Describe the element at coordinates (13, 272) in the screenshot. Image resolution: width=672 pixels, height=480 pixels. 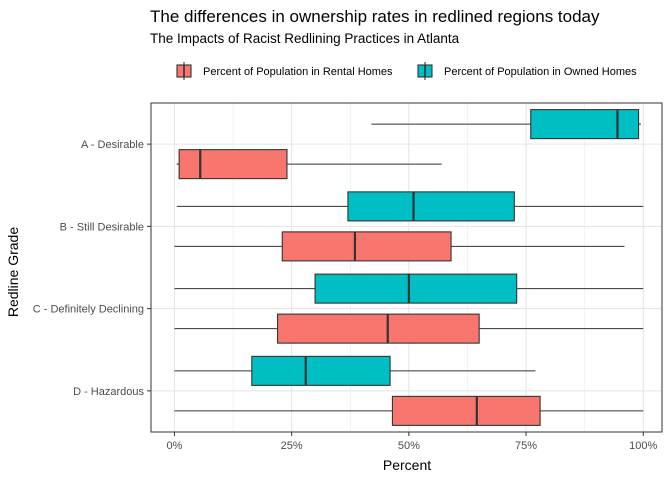
I see `y-axis-title: Redline Grade` at that location.